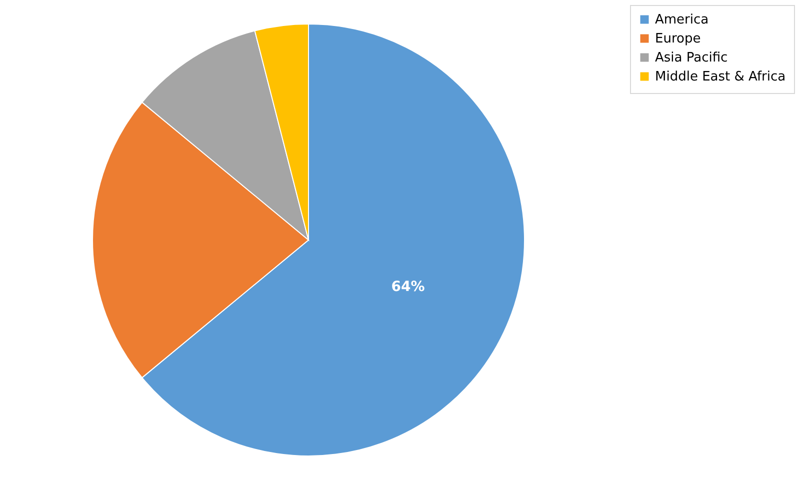 Image resolution: width=800 pixels, height=480 pixels. Describe the element at coordinates (408, 286) in the screenshot. I see `data-label: 64%` at that location.